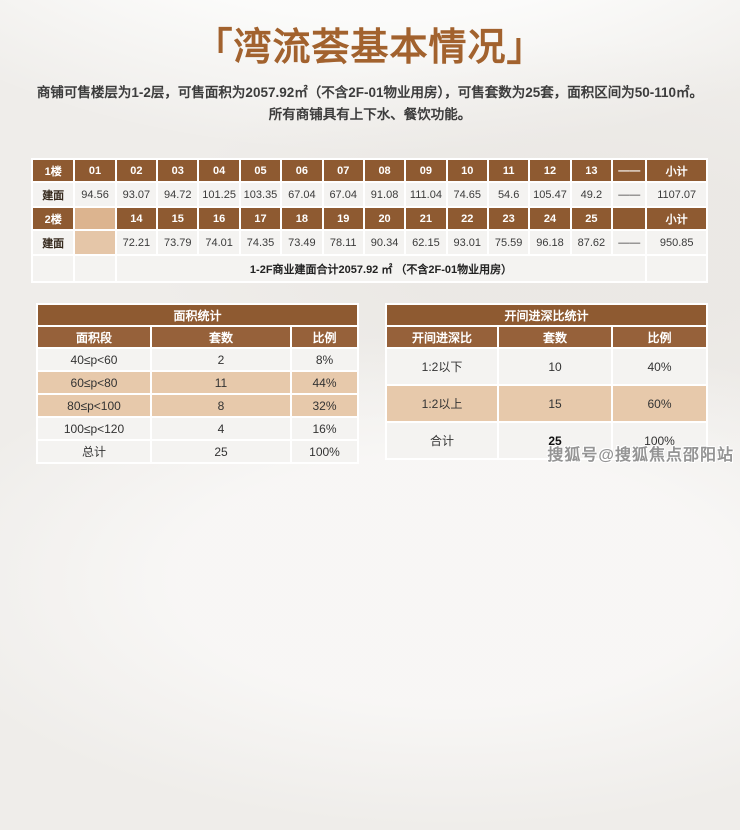 The height and width of the screenshot is (830, 740). I want to click on unit-header-cell, so click(629, 218).